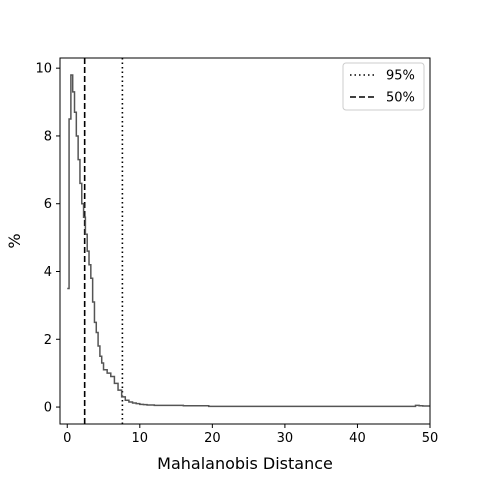 The height and width of the screenshot is (477, 477). Describe the element at coordinates (140, 438) in the screenshot. I see `x-tick-label: 10` at that location.